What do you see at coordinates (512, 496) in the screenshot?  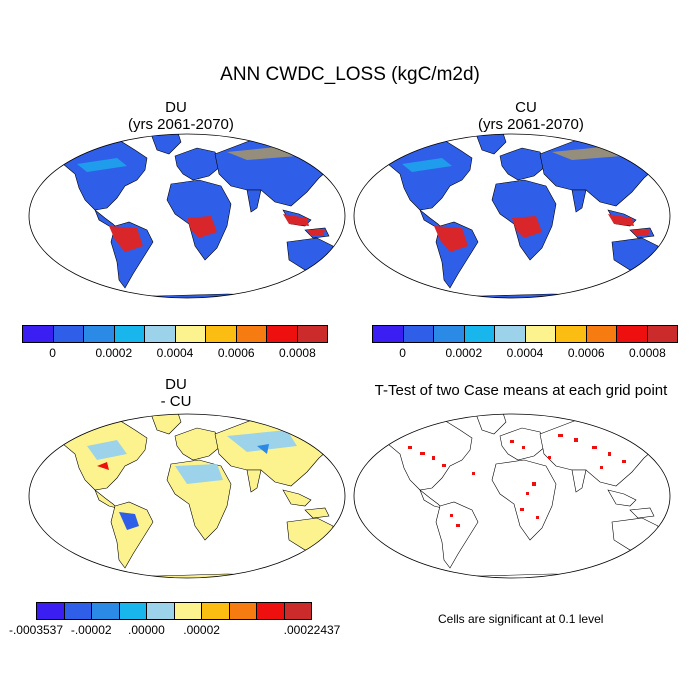 I see `ttest-map` at bounding box center [512, 496].